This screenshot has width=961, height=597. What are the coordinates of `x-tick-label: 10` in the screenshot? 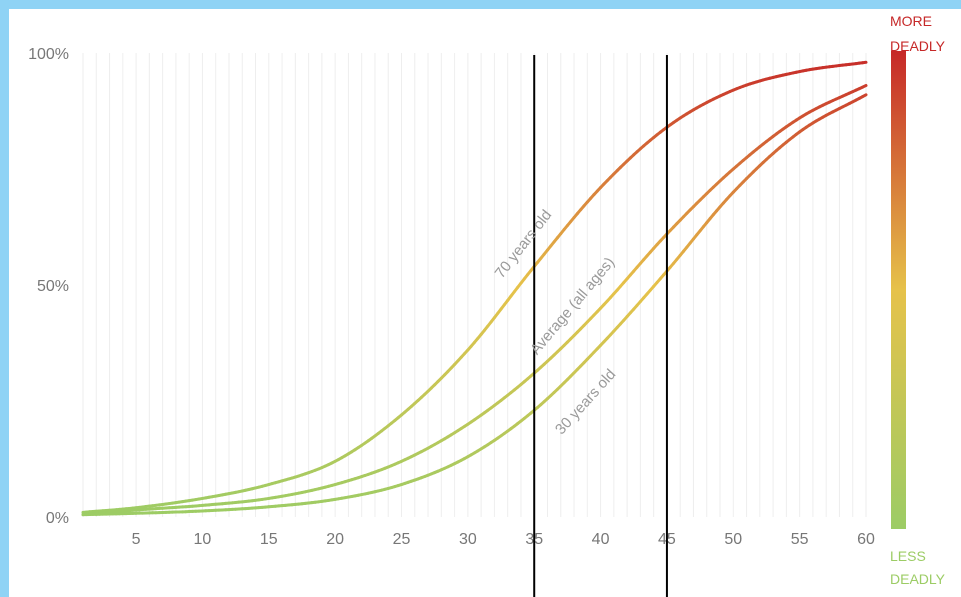 It's located at (203, 539).